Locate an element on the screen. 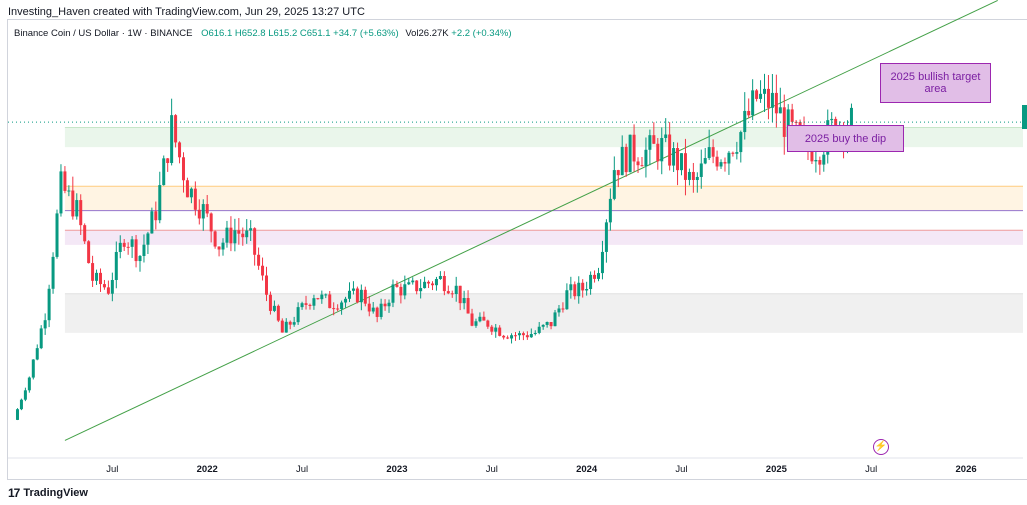  x-tick-label: 2025 is located at coordinates (777, 469).